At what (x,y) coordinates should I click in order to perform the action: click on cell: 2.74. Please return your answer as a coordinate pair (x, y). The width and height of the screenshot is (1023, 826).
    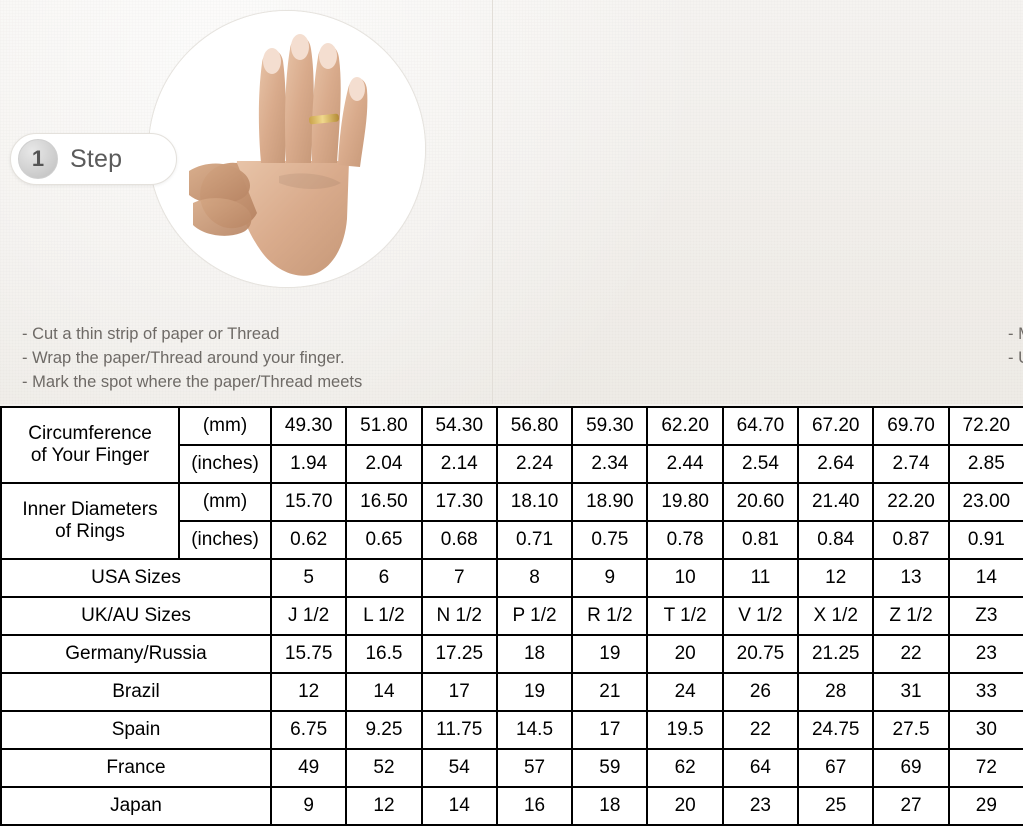
    Looking at the image, I should click on (911, 464).